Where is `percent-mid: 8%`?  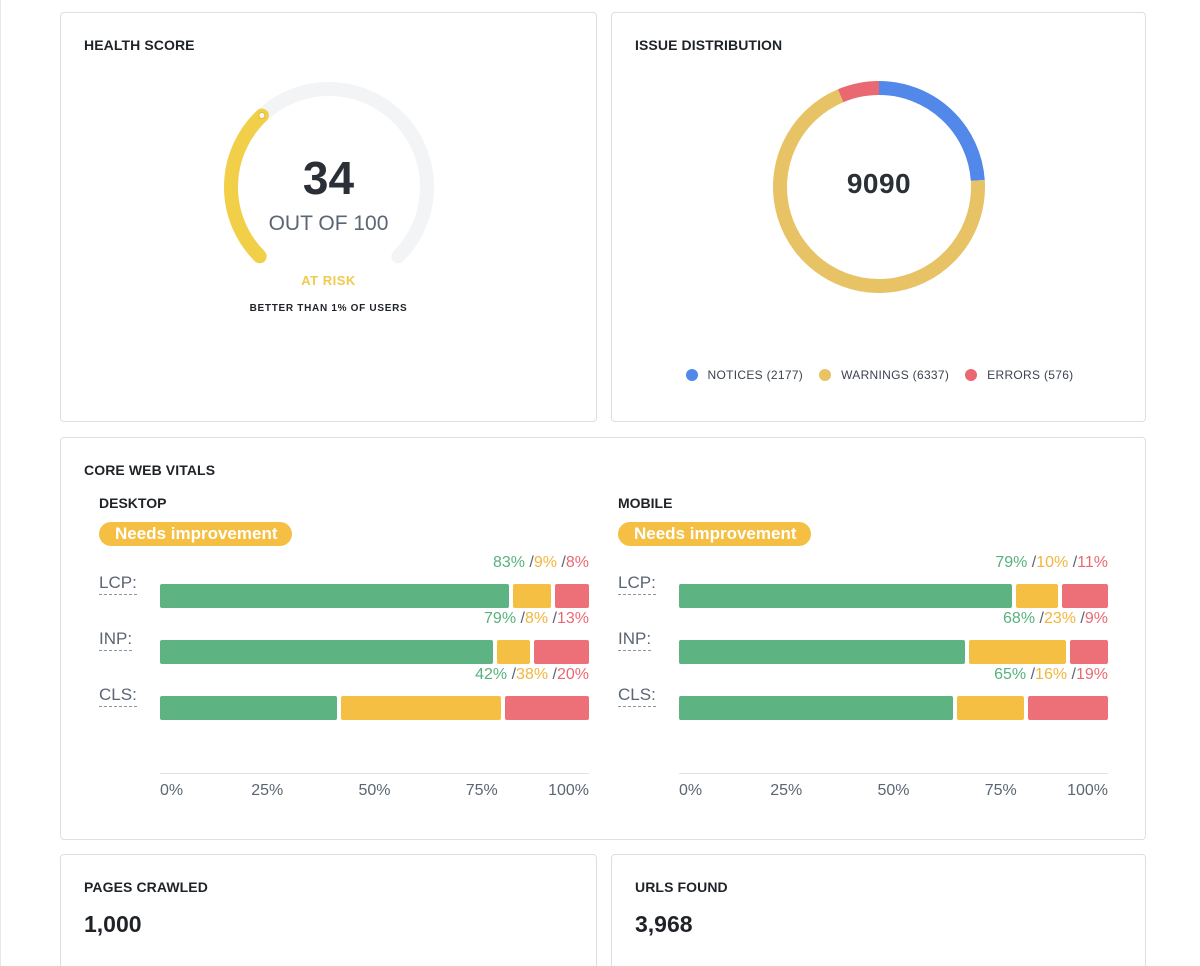
percent-mid: 8% is located at coordinates (536, 618).